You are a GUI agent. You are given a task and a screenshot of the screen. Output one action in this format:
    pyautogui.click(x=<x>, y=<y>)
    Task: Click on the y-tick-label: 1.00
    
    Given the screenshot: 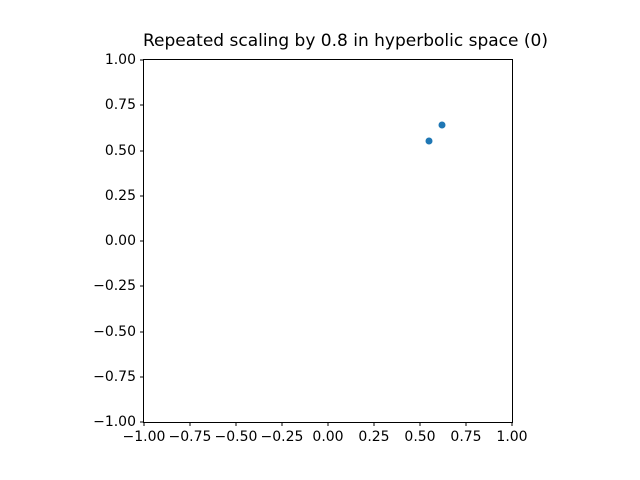 What is the action you would take?
    pyautogui.click(x=120, y=60)
    